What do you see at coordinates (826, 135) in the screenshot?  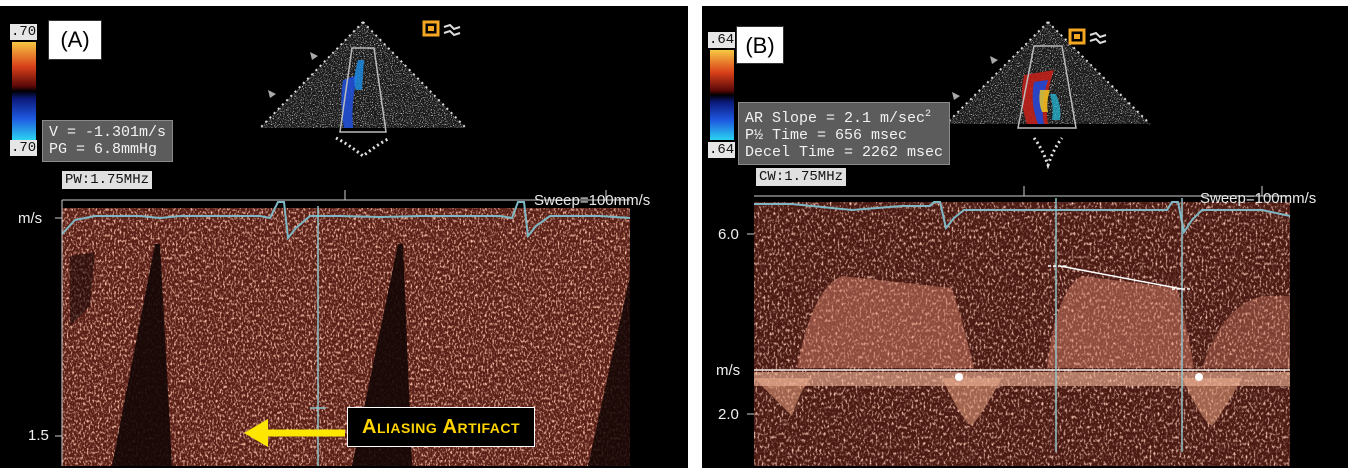 I see `measurement-line: P½ Time = 656 msec` at bounding box center [826, 135].